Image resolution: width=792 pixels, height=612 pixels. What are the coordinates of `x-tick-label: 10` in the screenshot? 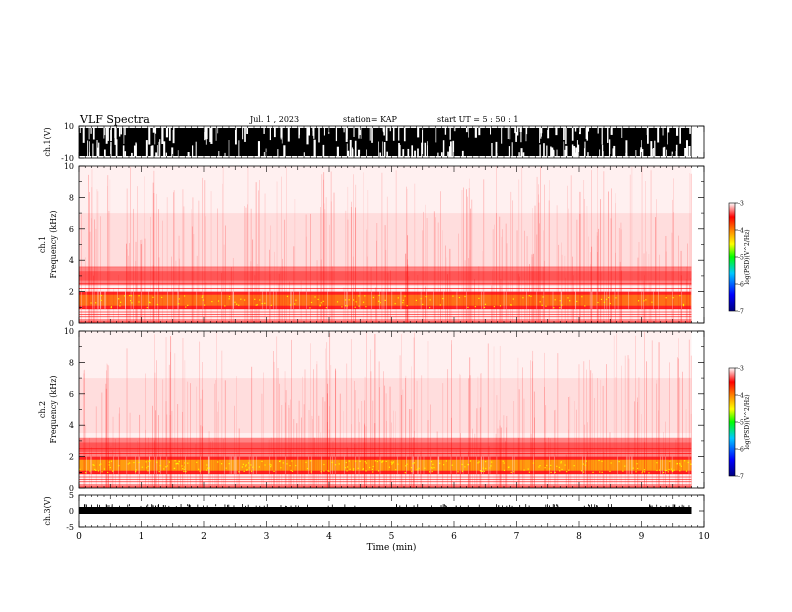 It's located at (704, 537).